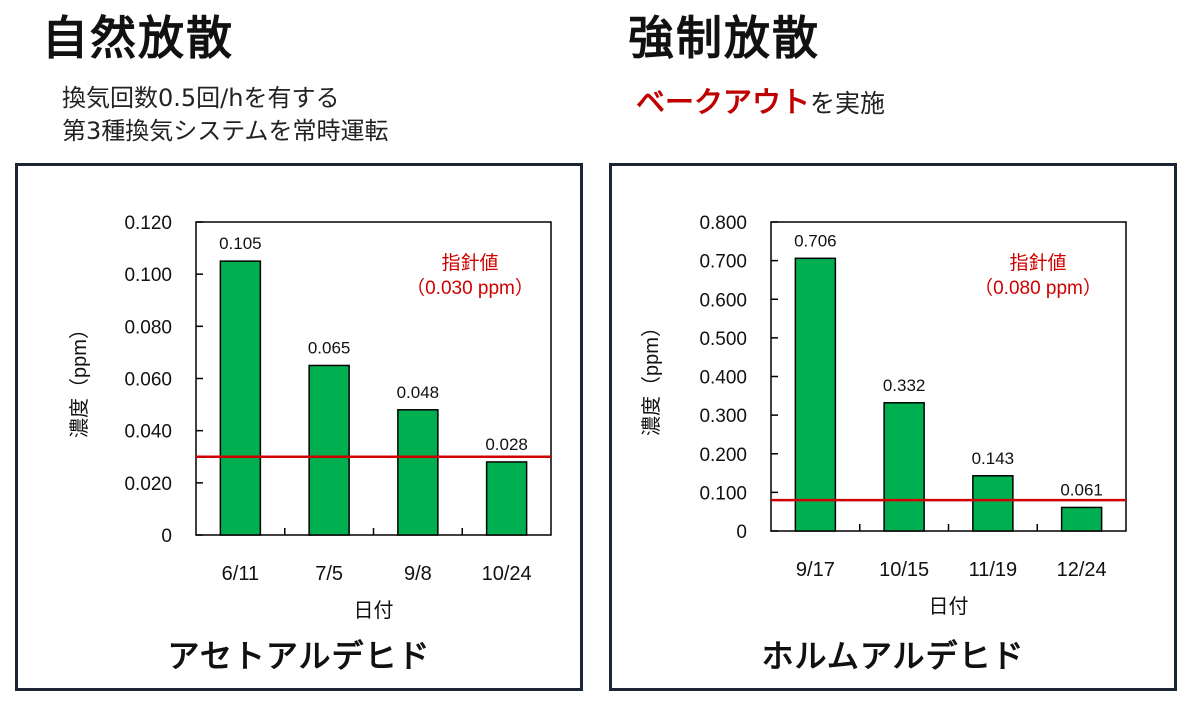 The image size is (1200, 710). Describe the element at coordinates (329, 347) in the screenshot. I see `acetaldehyde-value-label: 0.065` at that location.